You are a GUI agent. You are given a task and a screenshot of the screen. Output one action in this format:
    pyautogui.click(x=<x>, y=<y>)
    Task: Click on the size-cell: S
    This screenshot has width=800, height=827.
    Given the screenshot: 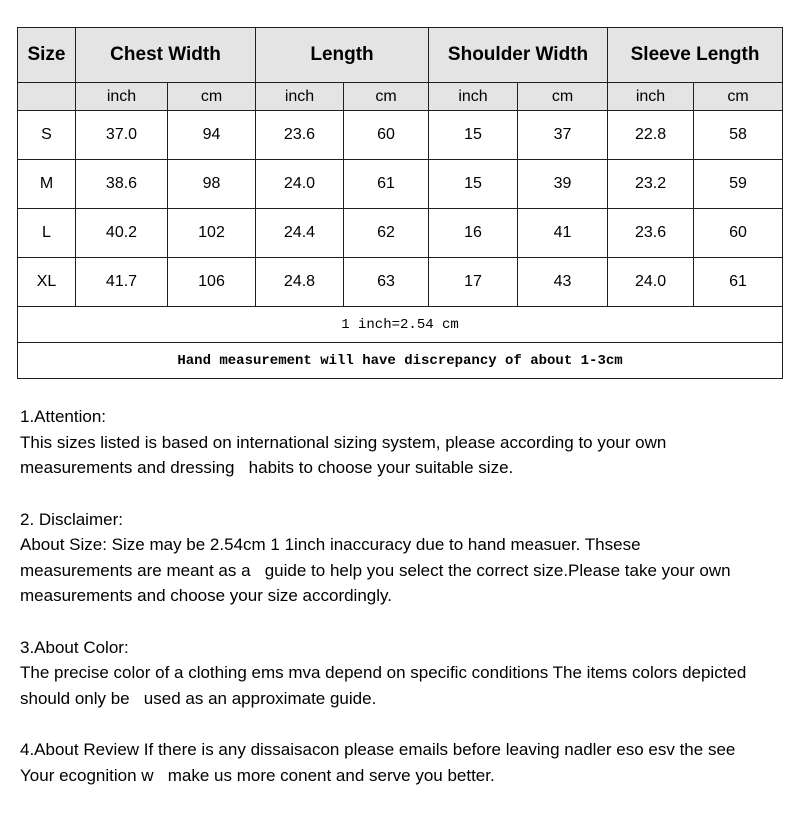 What is the action you would take?
    pyautogui.click(x=46, y=135)
    